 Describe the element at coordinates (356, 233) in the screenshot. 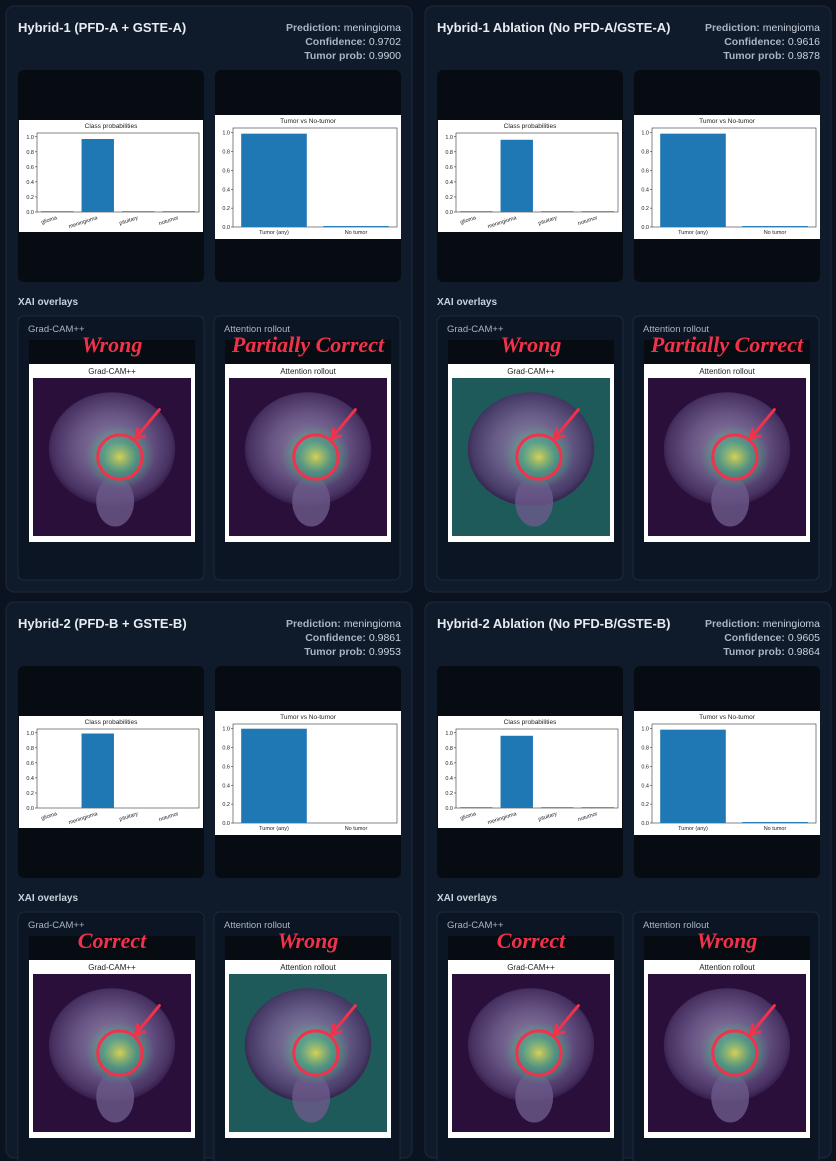

I see `x-tick-label: No tumor` at that location.